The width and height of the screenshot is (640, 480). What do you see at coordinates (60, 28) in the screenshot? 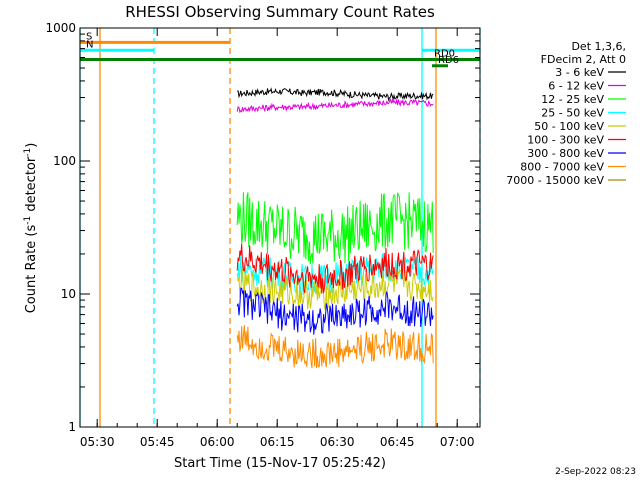
I see `y-tick-label: 1000` at bounding box center [60, 28].